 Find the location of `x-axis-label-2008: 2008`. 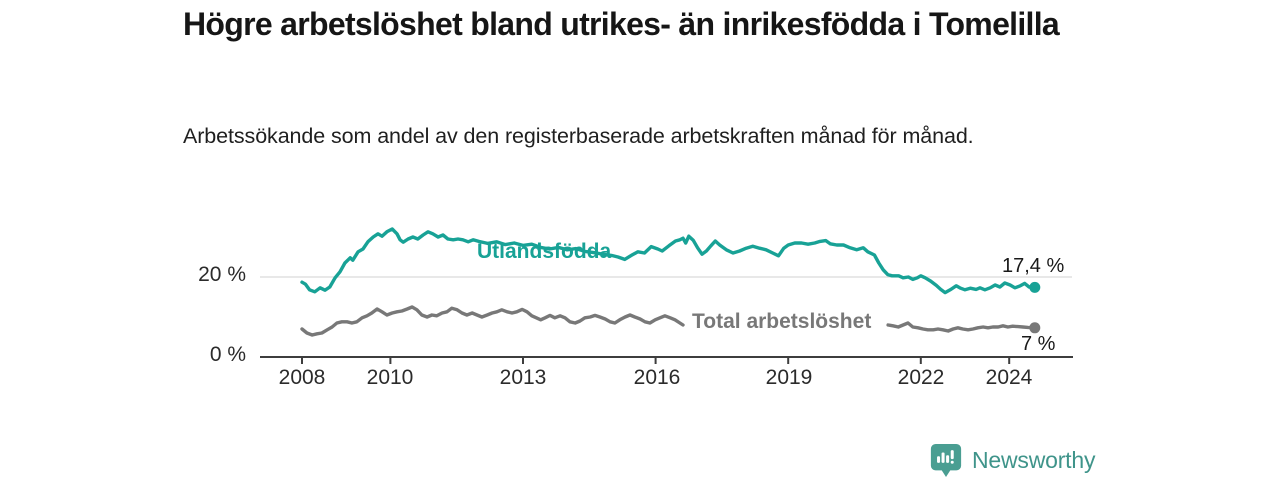

x-axis-label-2008: 2008 is located at coordinates (302, 377).